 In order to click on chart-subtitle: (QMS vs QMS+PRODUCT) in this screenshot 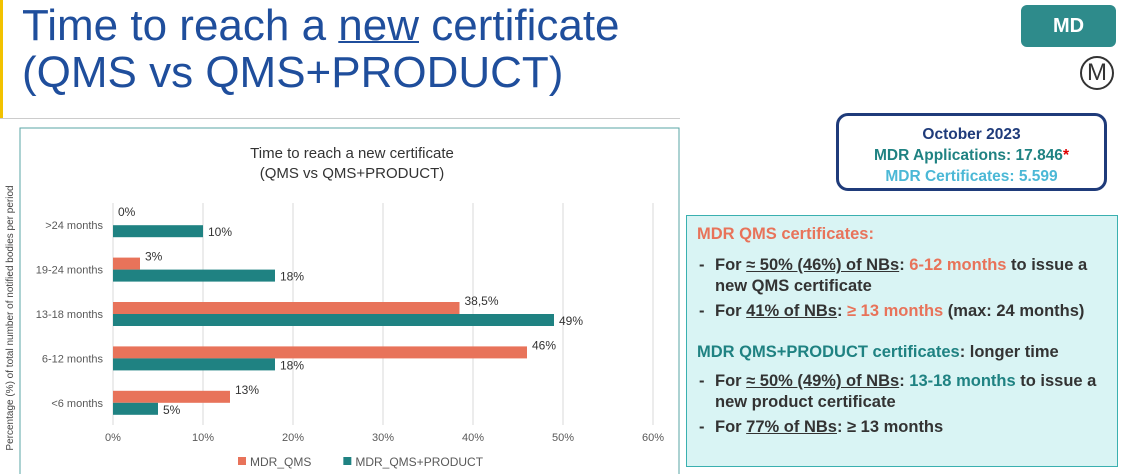, I will do `click(352, 173)`.